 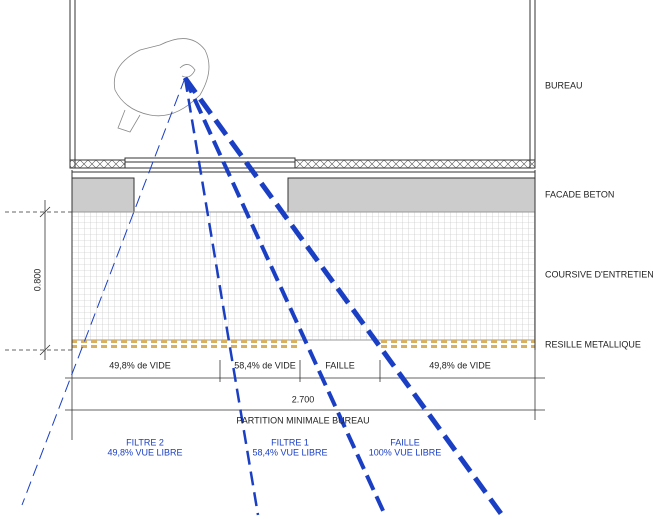 I want to click on filter-view: 49,8% VUE LIBRE, so click(x=144, y=452).